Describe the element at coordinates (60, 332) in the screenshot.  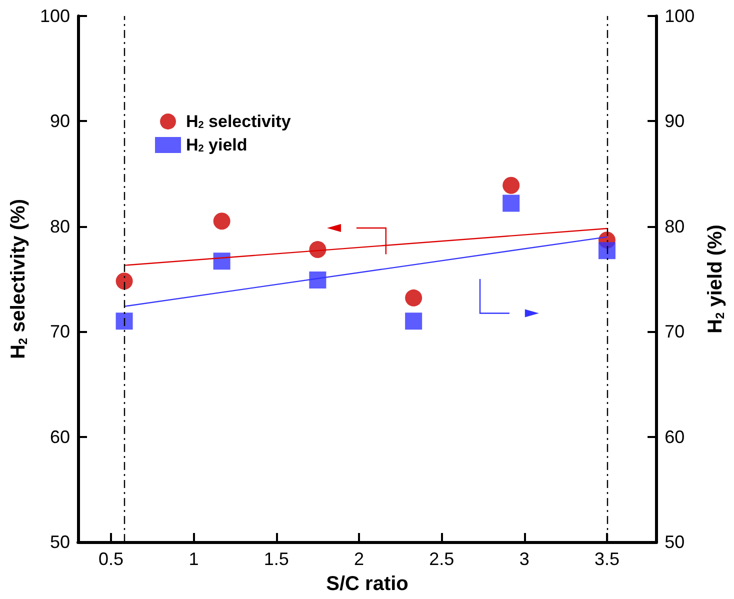
I see `y-tick-label: 70` at that location.